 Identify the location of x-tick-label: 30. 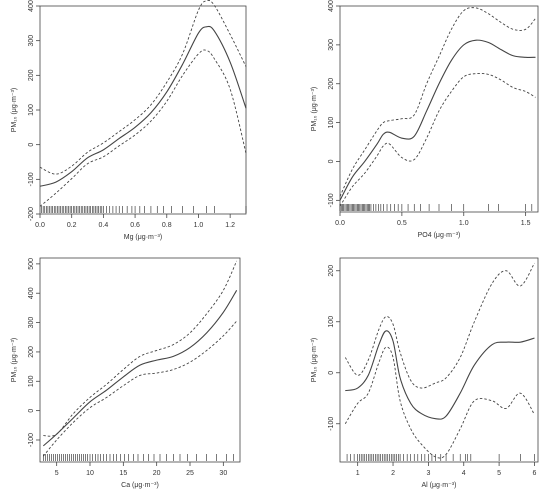
(223, 473).